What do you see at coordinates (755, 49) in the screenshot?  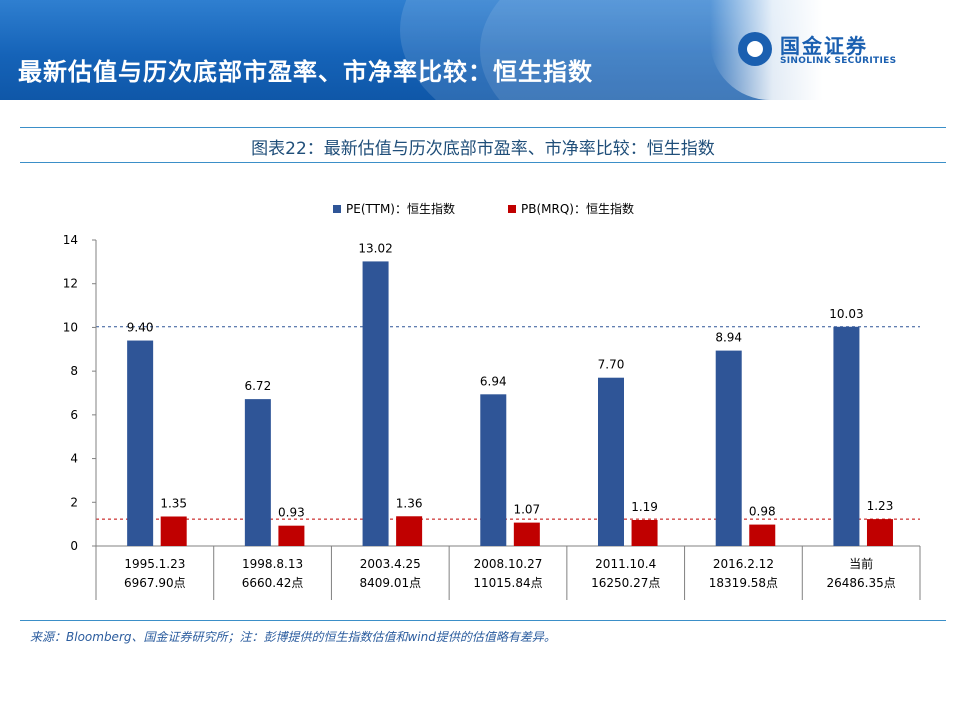 I see `logo-mark-icon` at bounding box center [755, 49].